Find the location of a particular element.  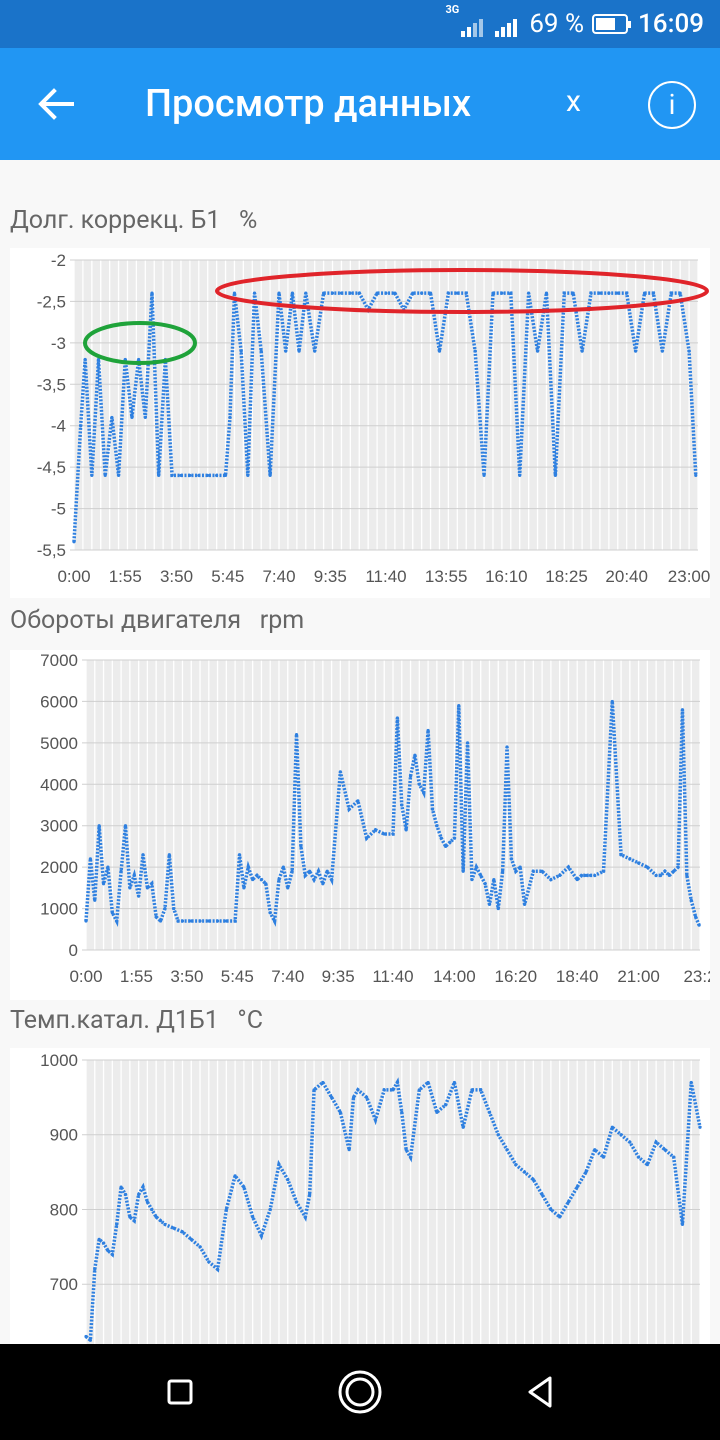

y-tick-label: 3000 is located at coordinates (59, 826).